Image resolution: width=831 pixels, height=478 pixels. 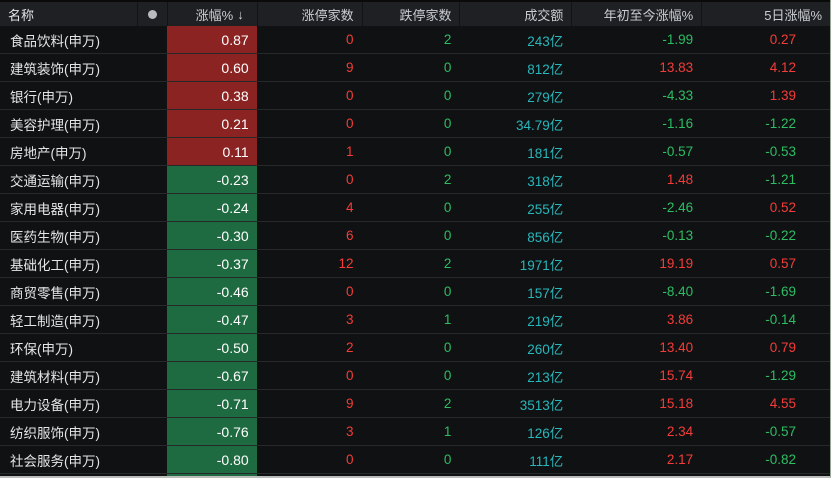 What do you see at coordinates (545, 293) in the screenshot?
I see `turnover-value: 157亿` at bounding box center [545, 293].